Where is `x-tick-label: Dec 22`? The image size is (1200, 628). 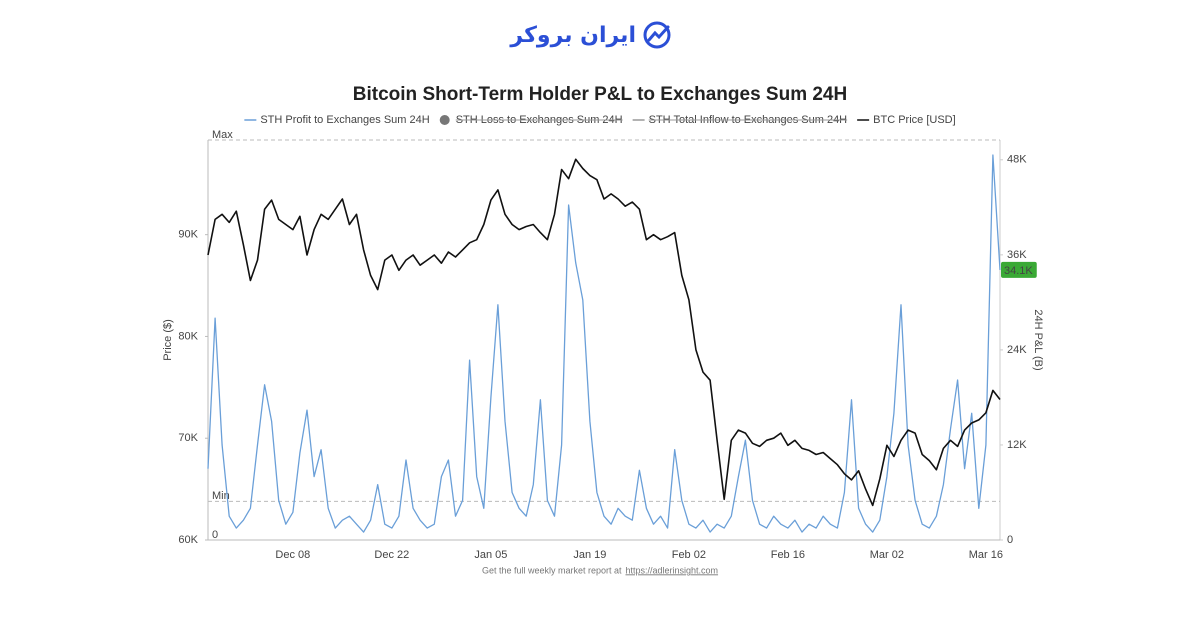
x-tick-label: Dec 22 is located at coordinates (391, 555).